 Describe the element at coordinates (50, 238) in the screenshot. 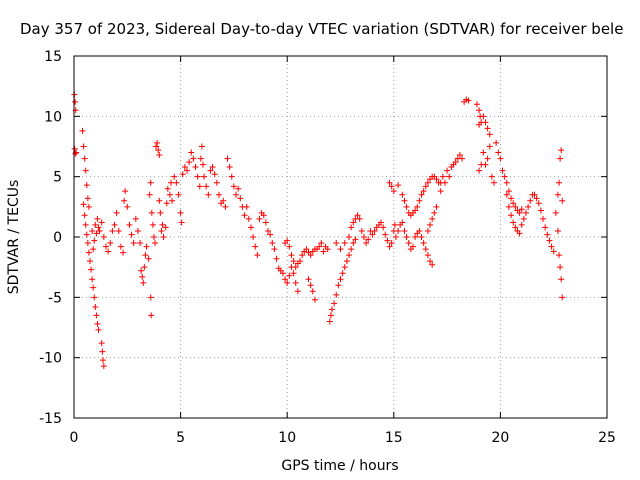

I see `y-tick-labels: -15 -10 -5 0 5 10 15` at that location.